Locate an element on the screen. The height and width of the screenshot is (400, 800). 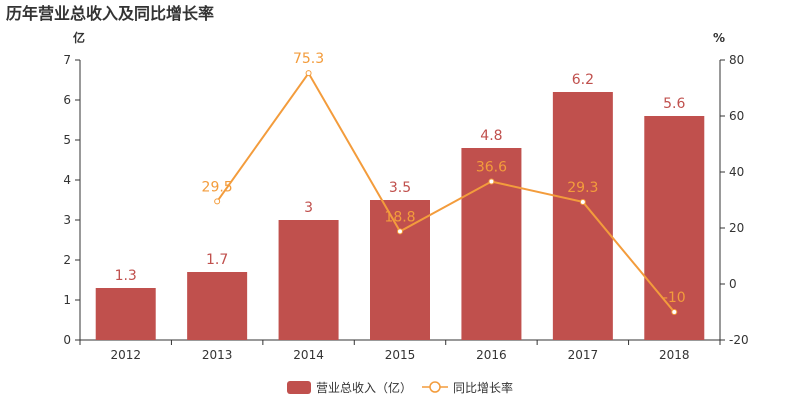
bar-value-label: 1.7 is located at coordinates (217, 260).